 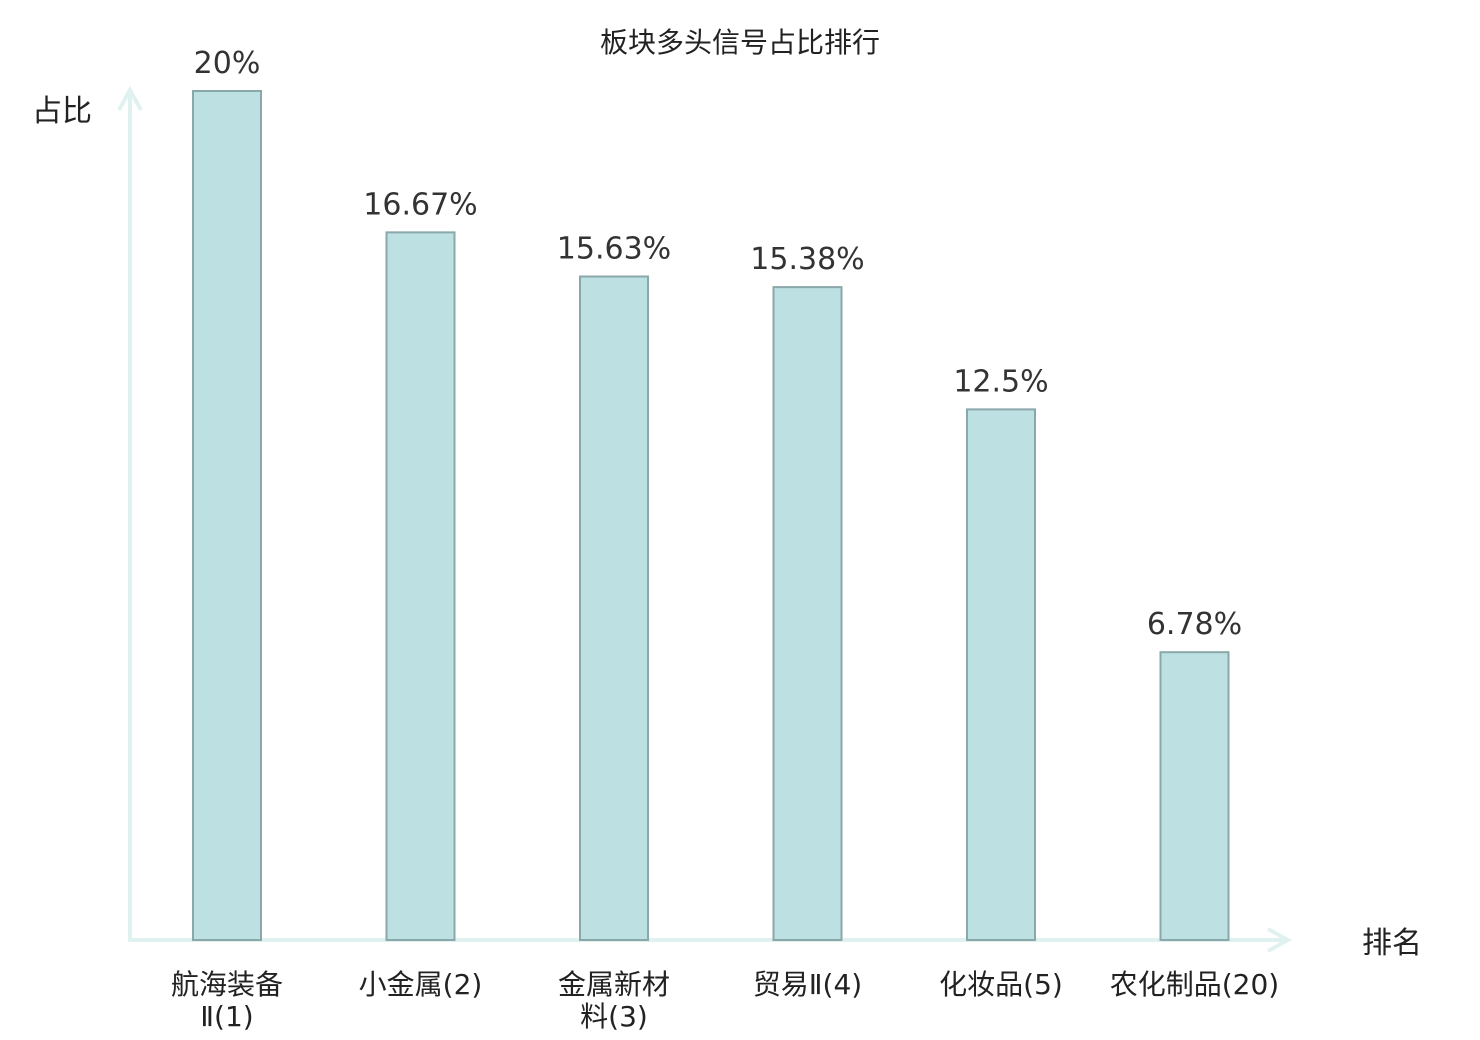 What do you see at coordinates (807, 984) in the screenshot?
I see `category-label-4-line-1: 贸易Ⅱ(4)` at bounding box center [807, 984].